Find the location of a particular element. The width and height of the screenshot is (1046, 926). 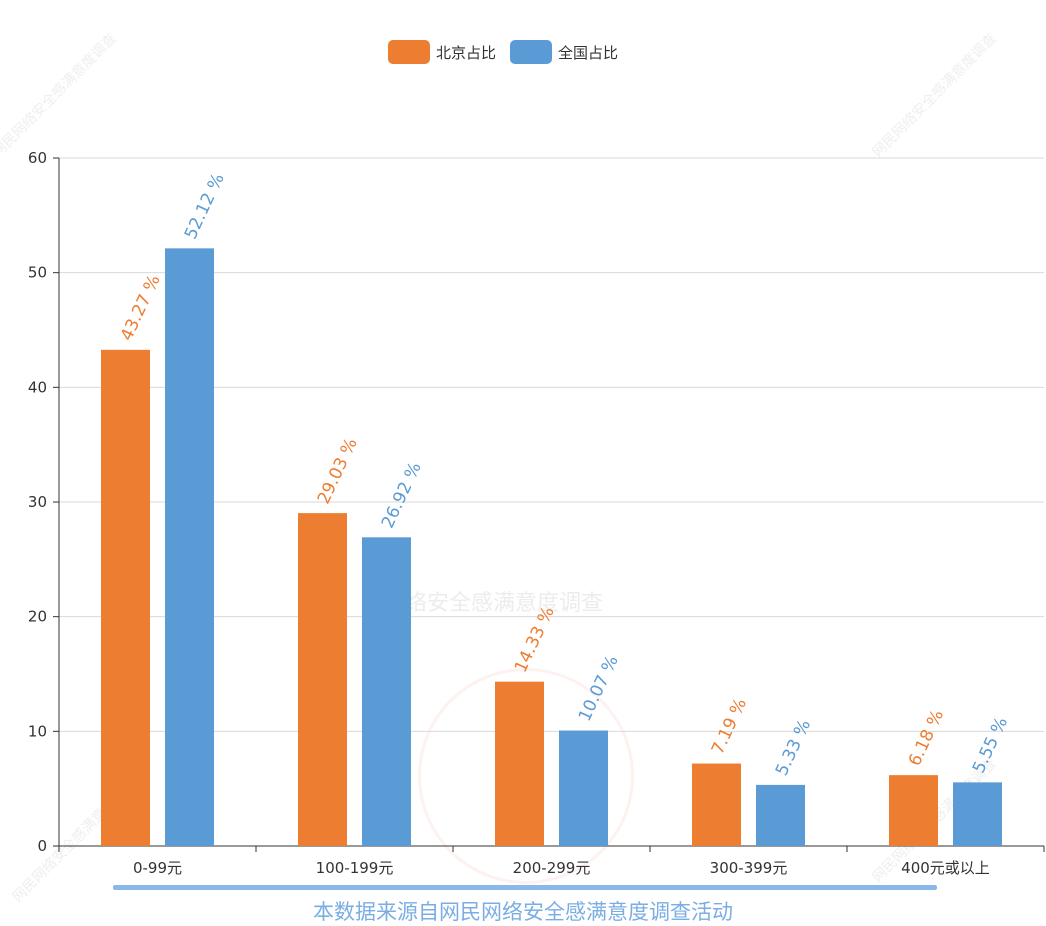

y-tick-label: 40 is located at coordinates (37, 387).